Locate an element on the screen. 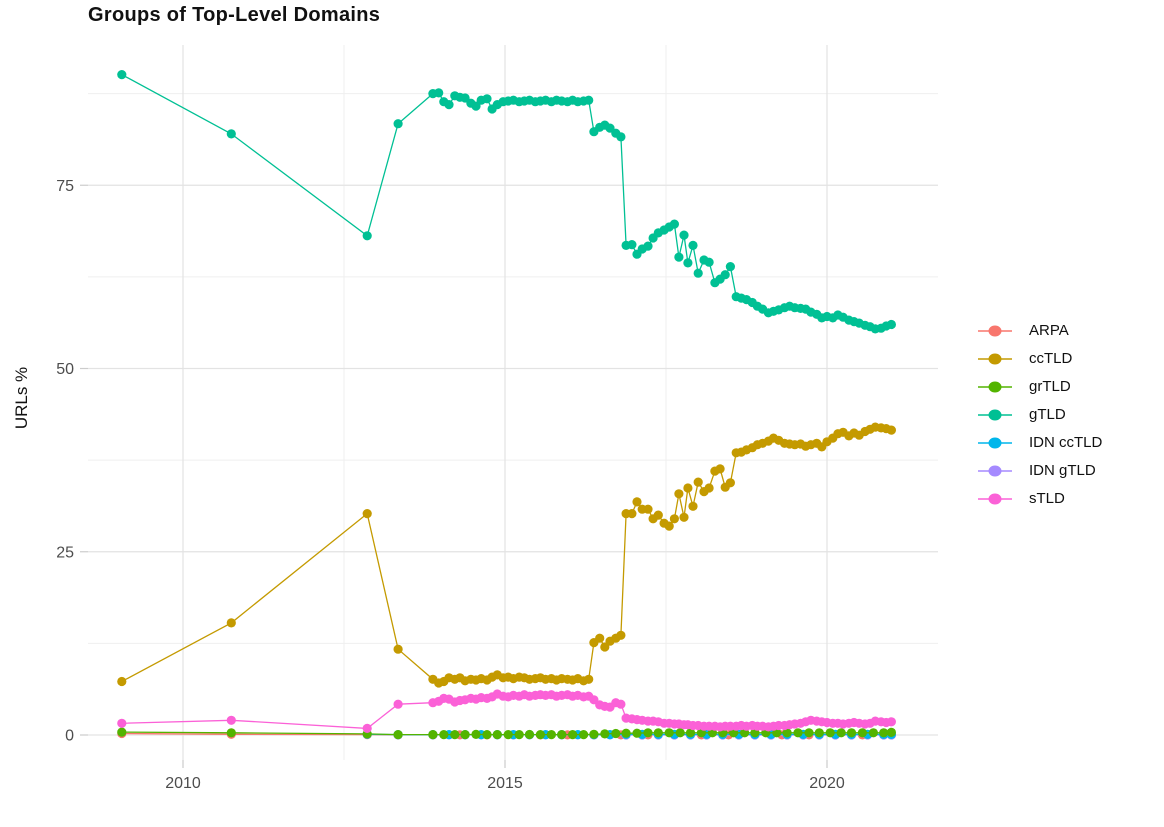 This screenshot has width=1164, height=827. legend-item-grtld: grTLD is located at coordinates (1039, 386).